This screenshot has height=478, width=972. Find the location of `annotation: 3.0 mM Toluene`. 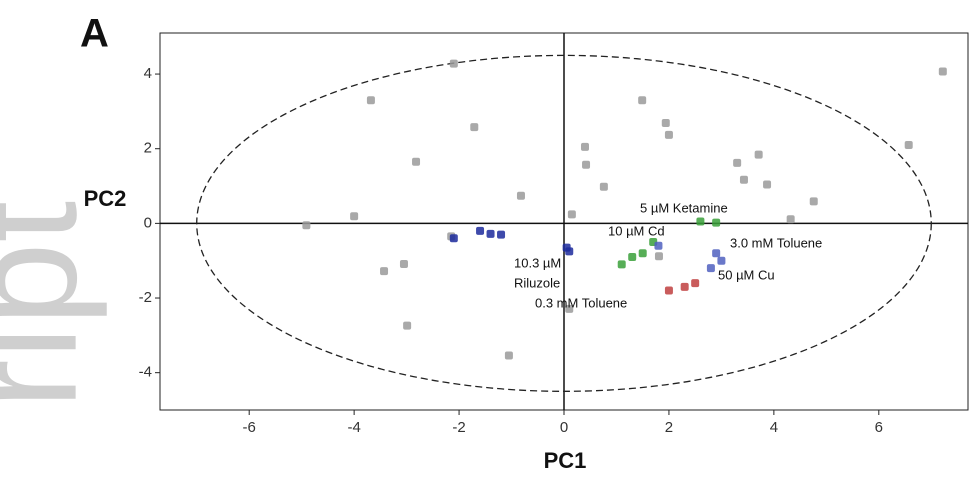

annotation: 3.0 mM Toluene is located at coordinates (776, 242).